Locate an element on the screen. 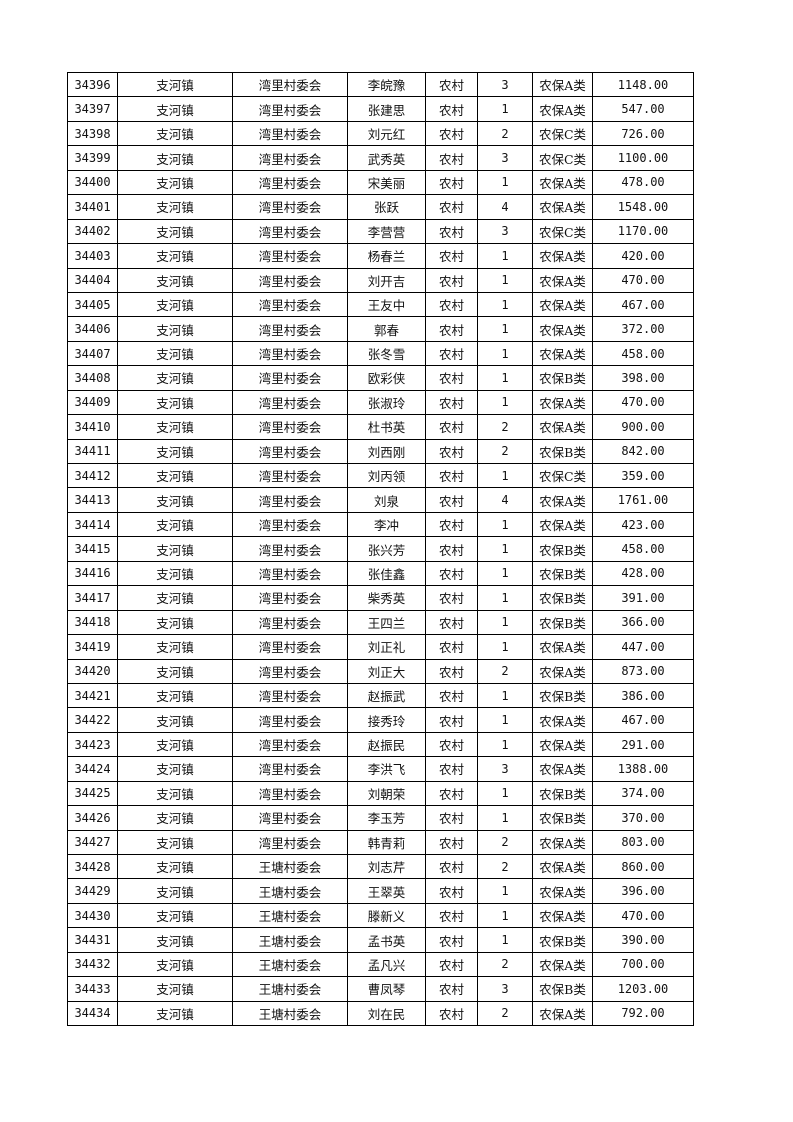 The image size is (793, 1122). insurance-category-cell: 农保C类 is located at coordinates (562, 133).